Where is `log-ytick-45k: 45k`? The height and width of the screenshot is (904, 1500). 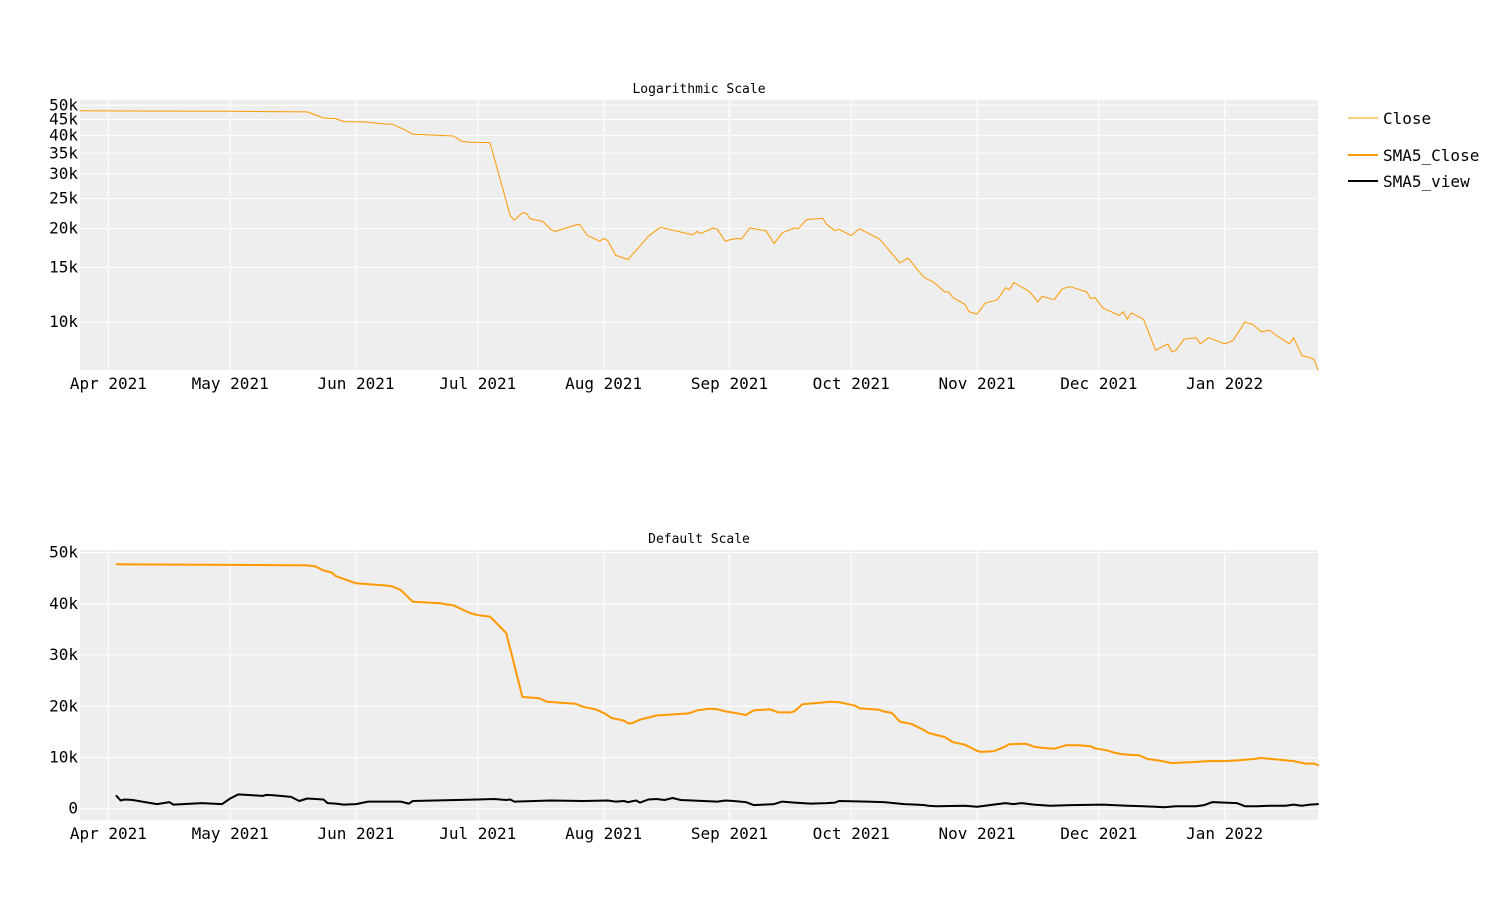 log-ytick-45k: 45k is located at coordinates (63, 118).